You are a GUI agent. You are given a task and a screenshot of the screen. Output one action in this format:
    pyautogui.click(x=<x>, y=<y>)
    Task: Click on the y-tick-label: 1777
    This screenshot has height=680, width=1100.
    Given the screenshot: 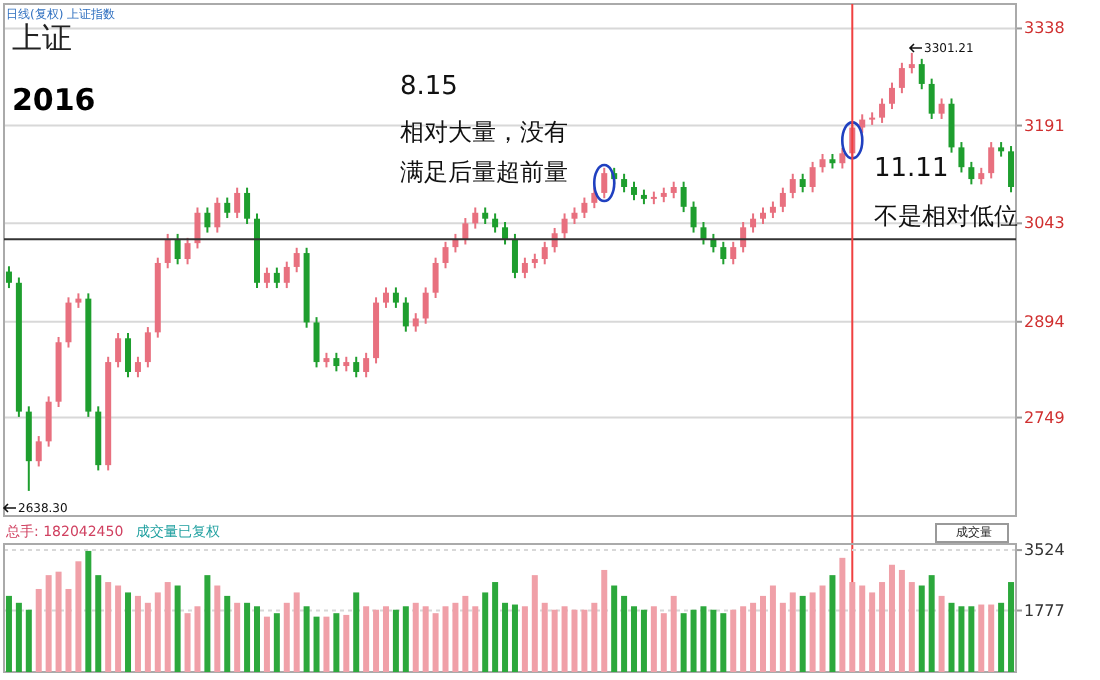 What is the action you would take?
    pyautogui.click(x=1044, y=610)
    